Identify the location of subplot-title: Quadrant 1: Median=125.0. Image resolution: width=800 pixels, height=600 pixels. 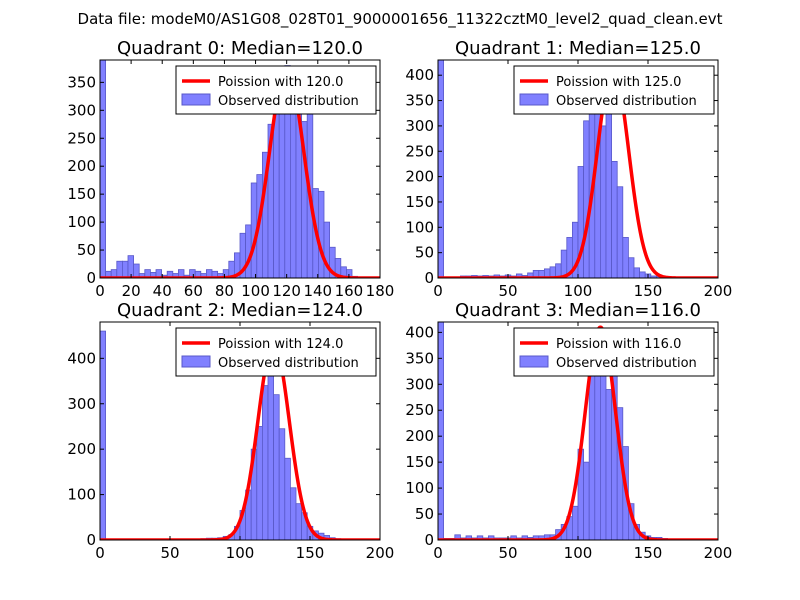
(578, 48).